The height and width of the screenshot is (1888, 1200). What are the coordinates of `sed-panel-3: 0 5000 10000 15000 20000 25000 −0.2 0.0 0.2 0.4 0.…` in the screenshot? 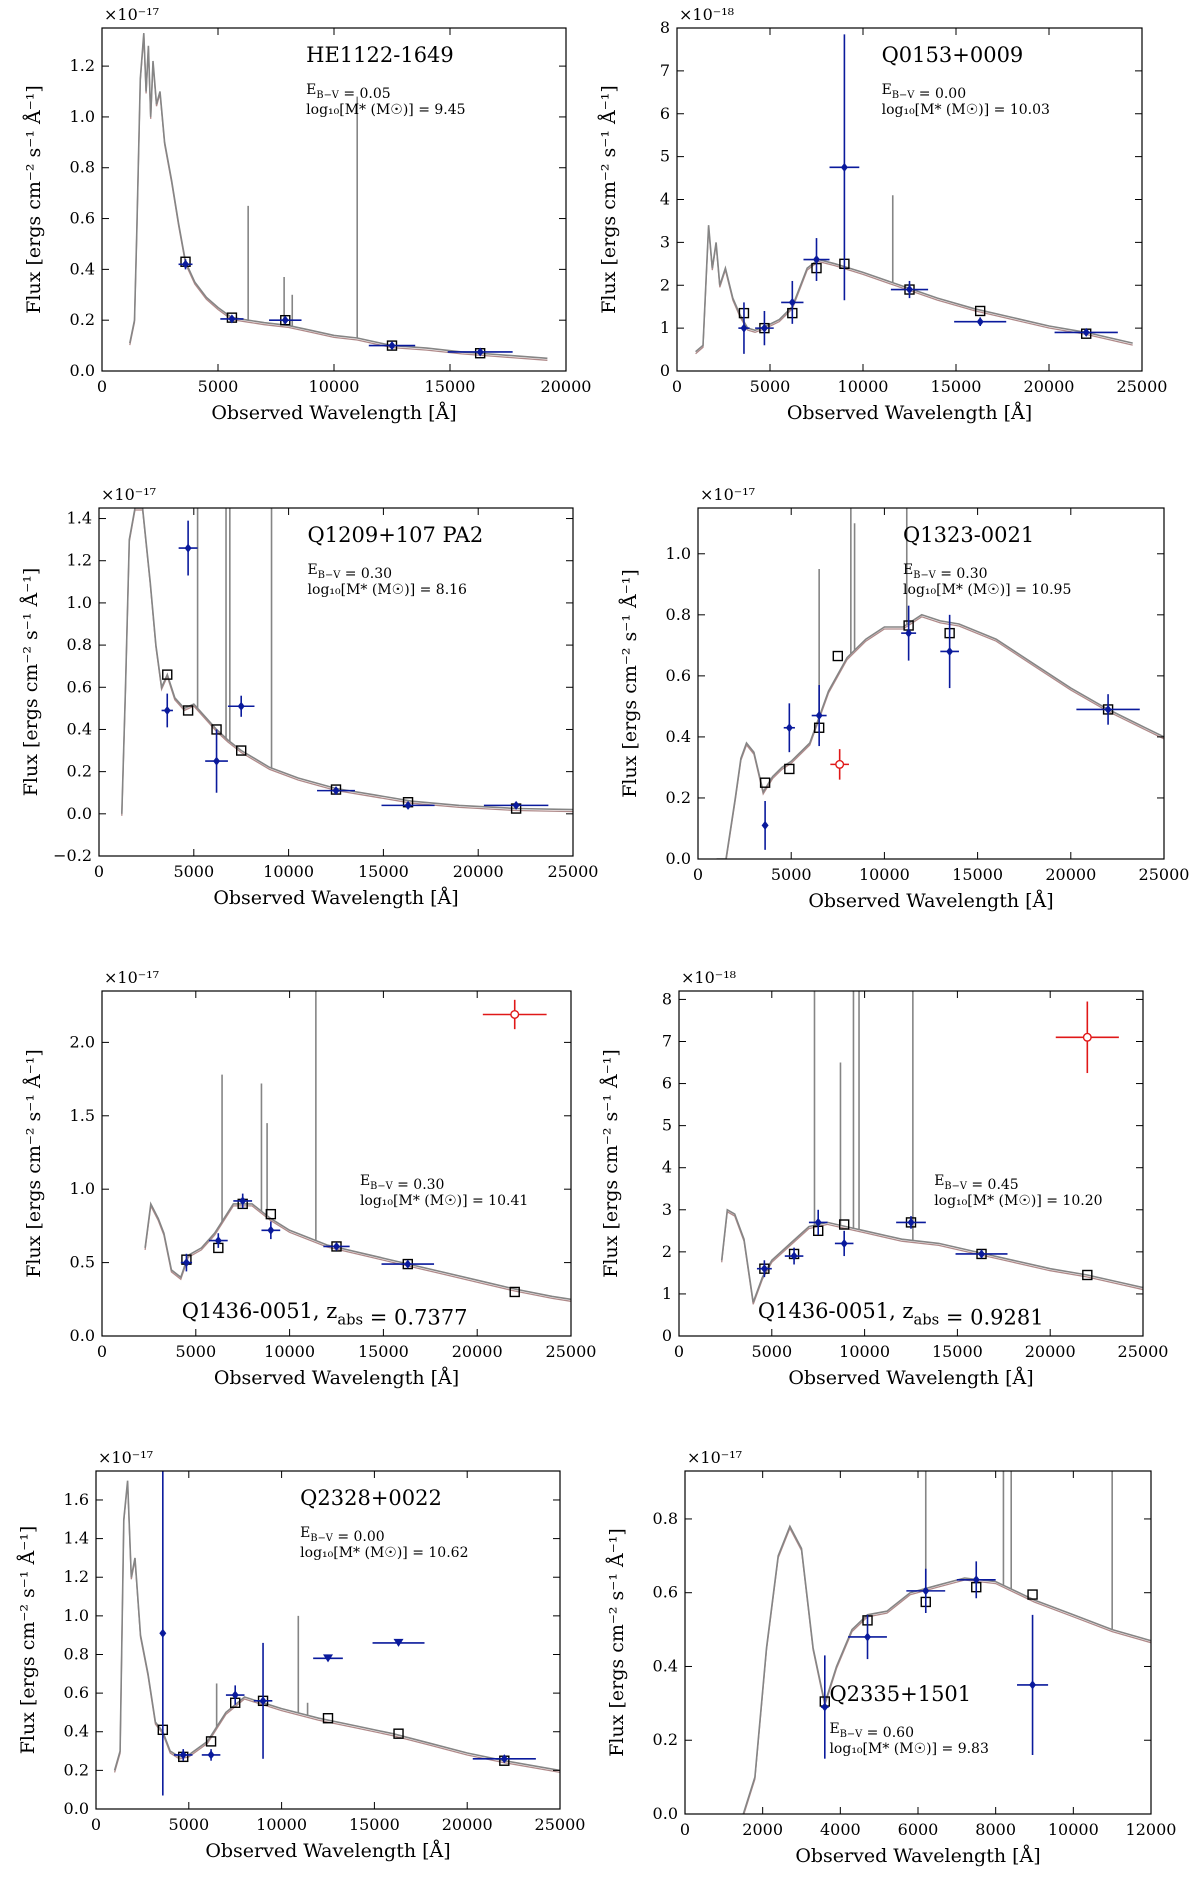 It's located at (309, 697).